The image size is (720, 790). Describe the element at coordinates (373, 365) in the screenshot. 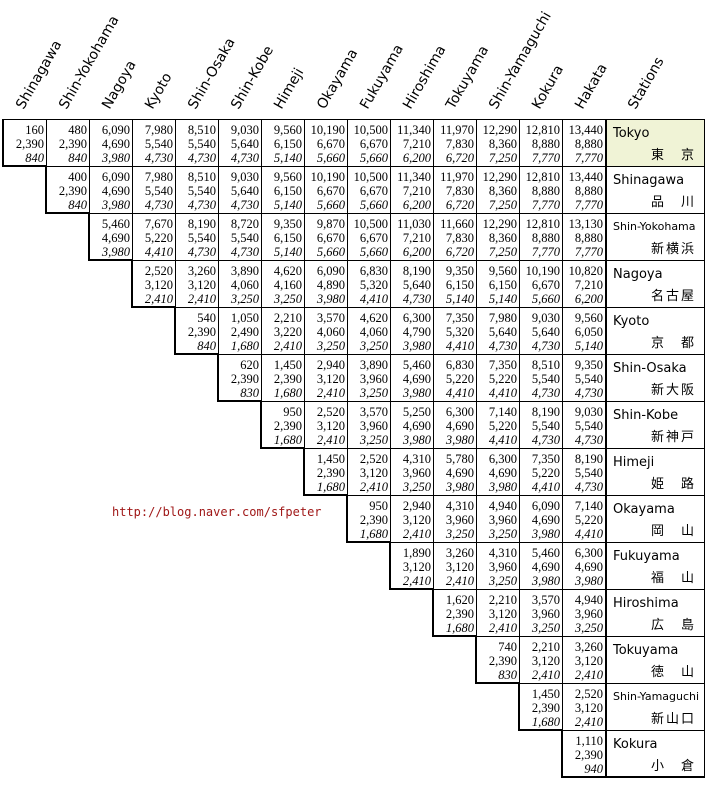

I see `fare-total: 3,890` at that location.